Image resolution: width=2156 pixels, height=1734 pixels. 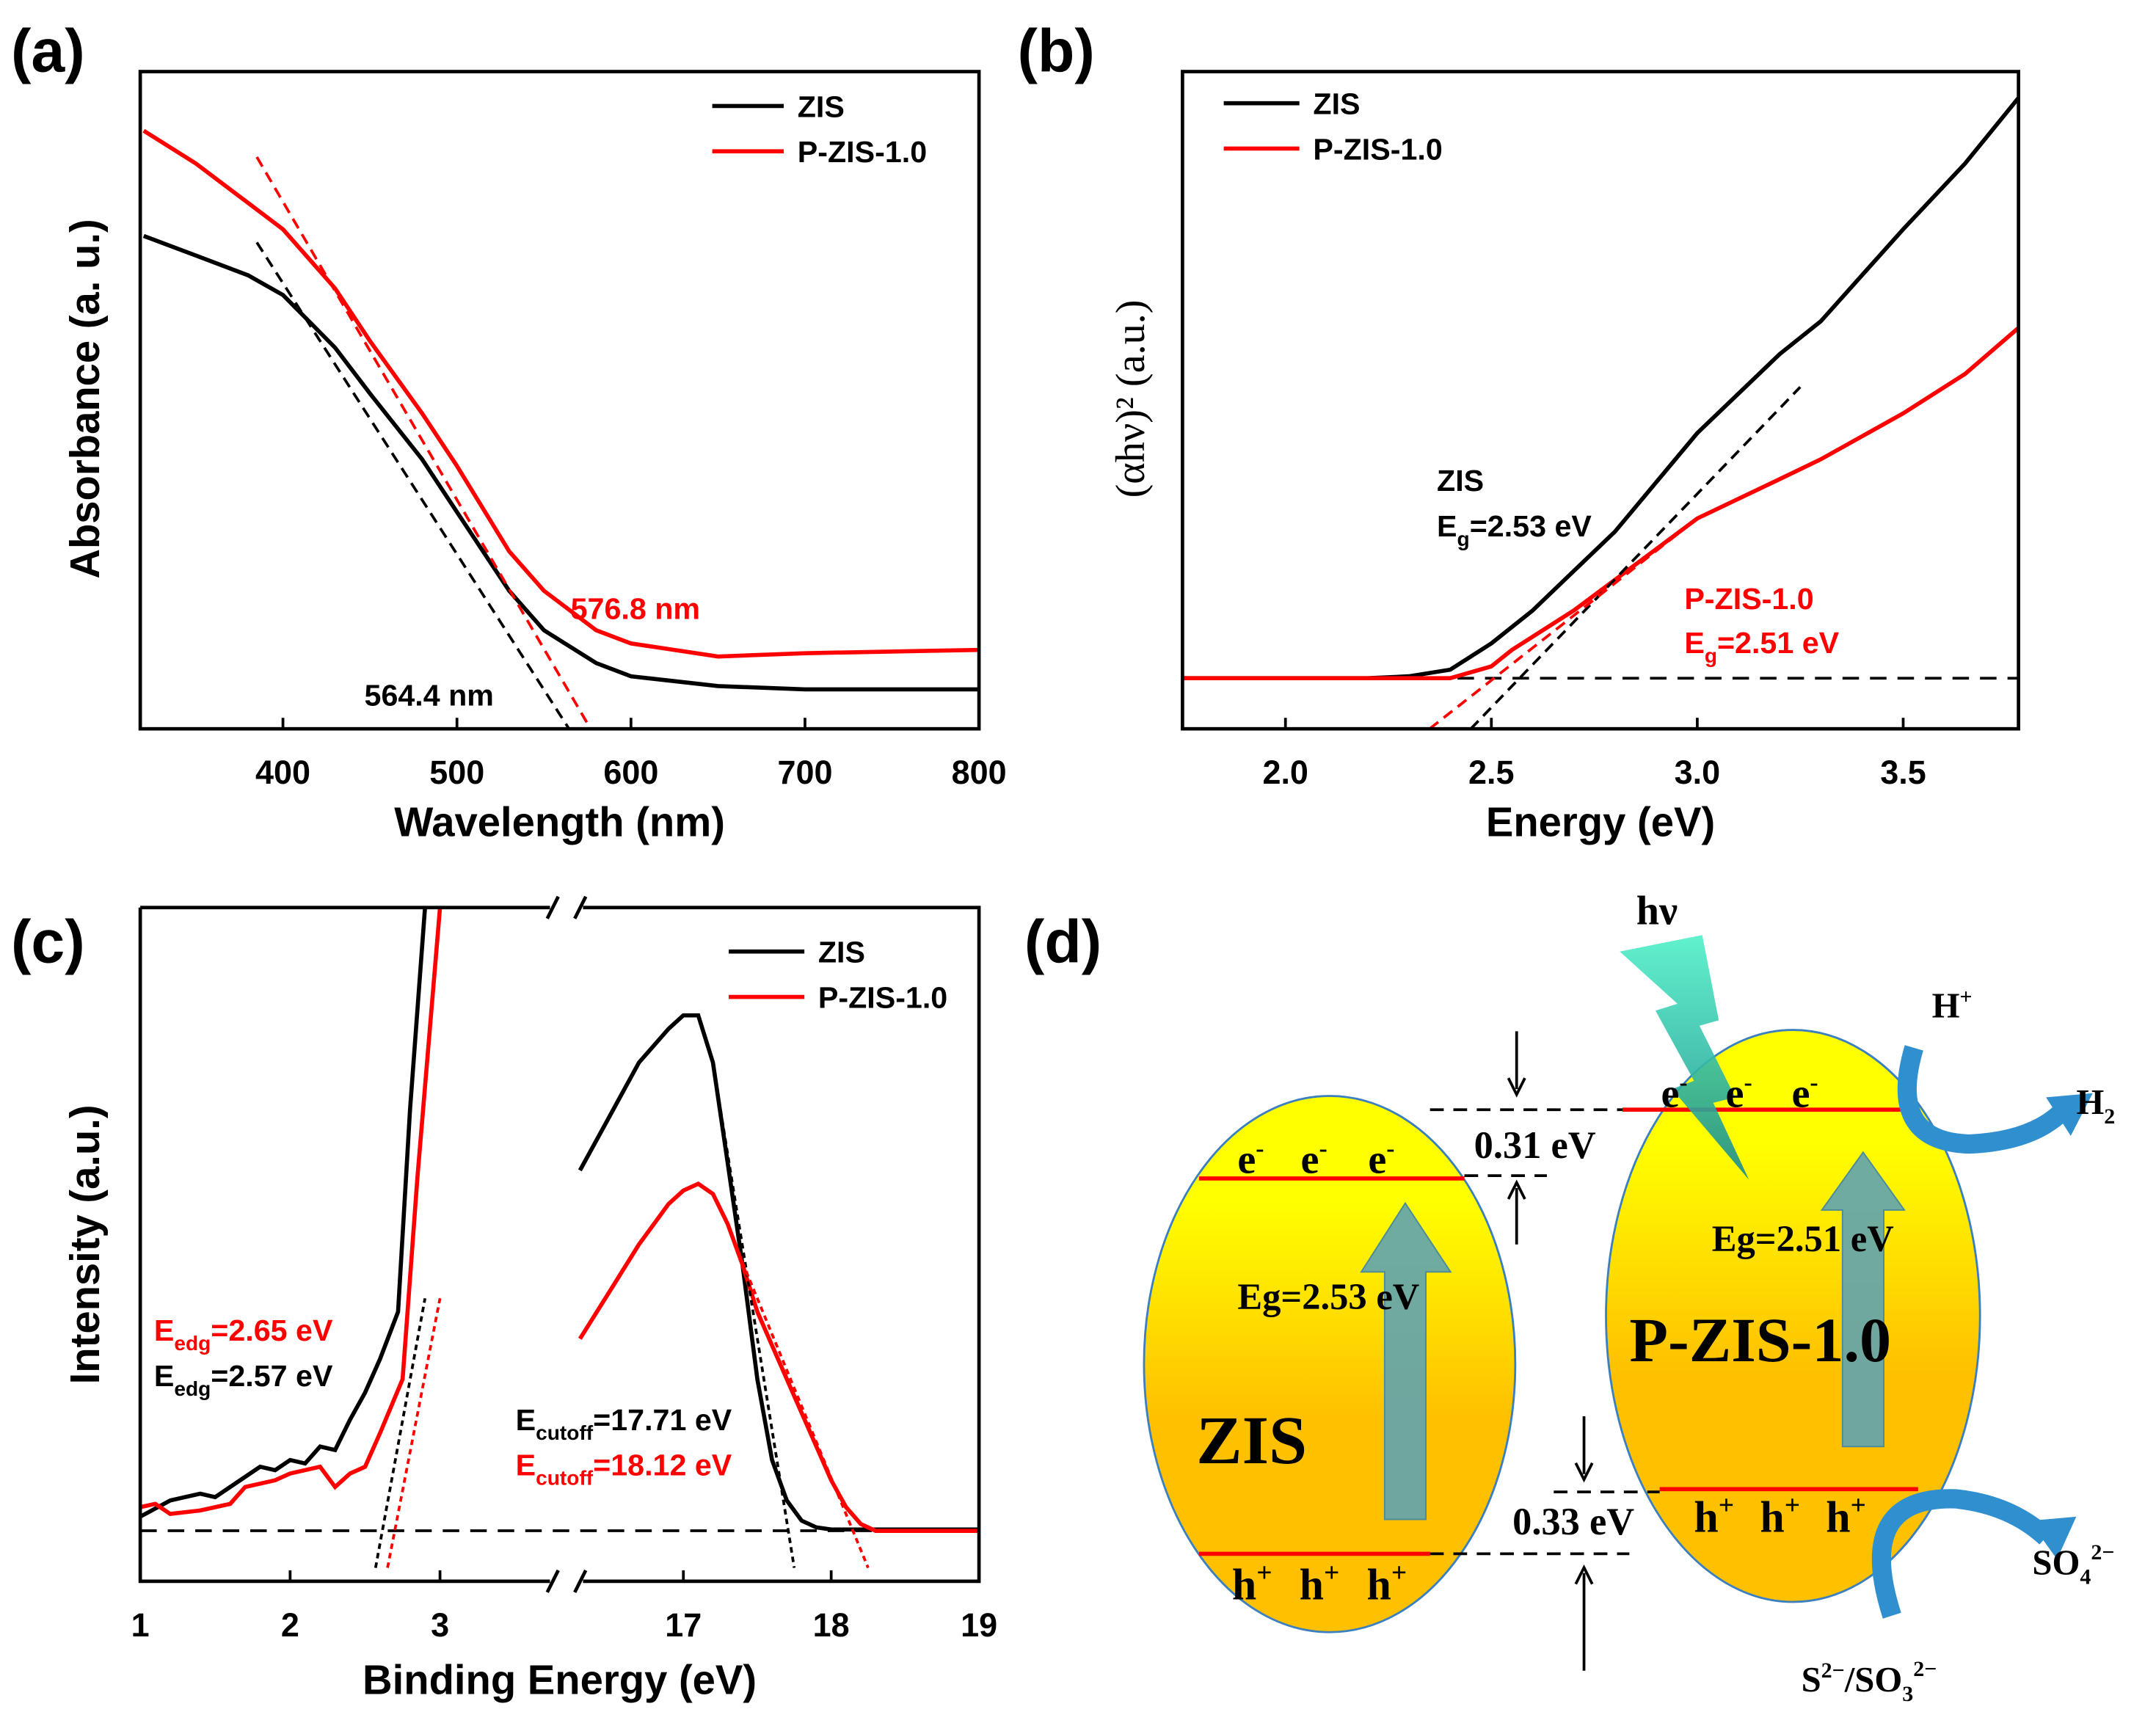 What do you see at coordinates (1962, 1554) in the screenshot?
I see `oxidation-curve-arrow` at bounding box center [1962, 1554].